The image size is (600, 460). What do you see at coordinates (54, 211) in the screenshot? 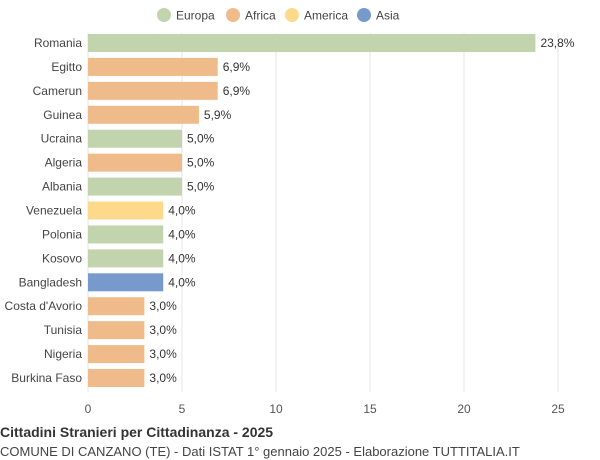
I see `y-tick-label: Venezuela` at bounding box center [54, 211].